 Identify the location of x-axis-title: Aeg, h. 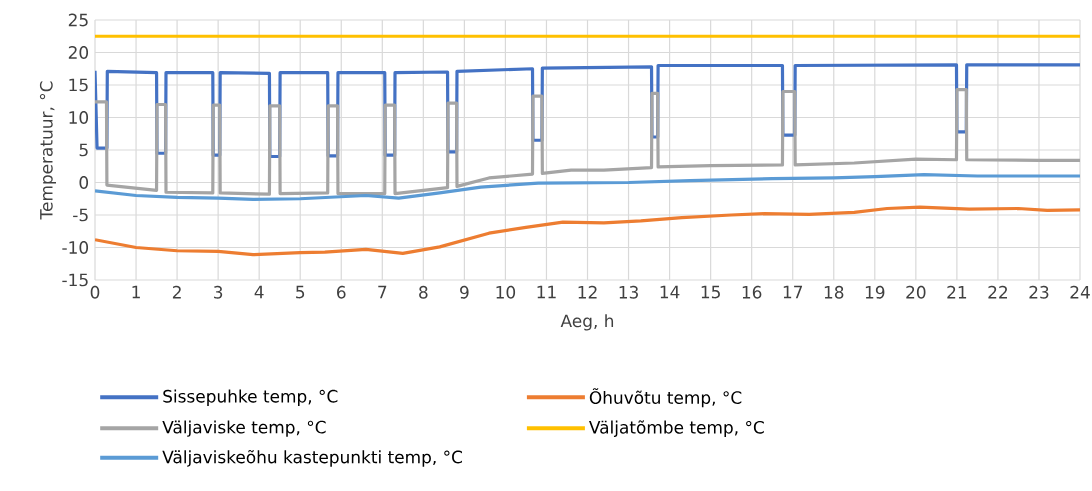
(587, 322).